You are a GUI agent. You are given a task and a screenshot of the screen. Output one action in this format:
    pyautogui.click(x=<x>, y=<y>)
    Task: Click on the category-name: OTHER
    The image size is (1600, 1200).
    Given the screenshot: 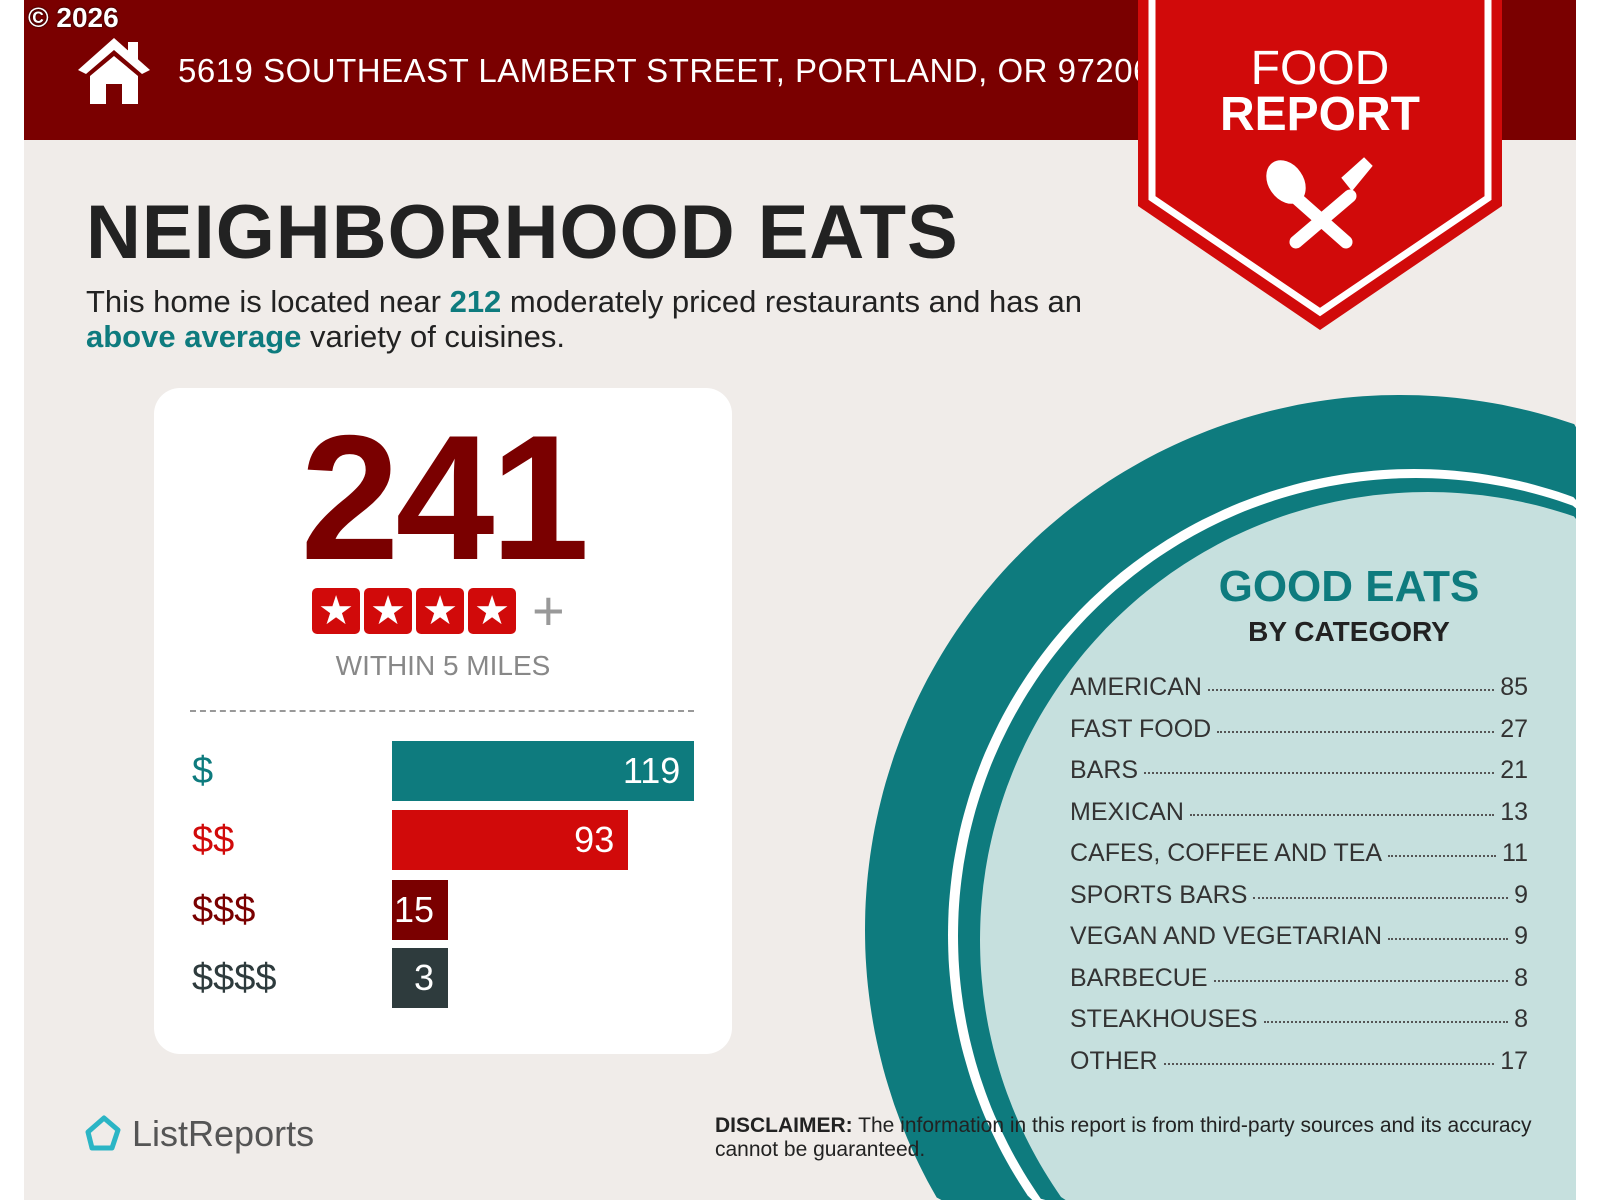 What is the action you would take?
    pyautogui.click(x=1114, y=1060)
    